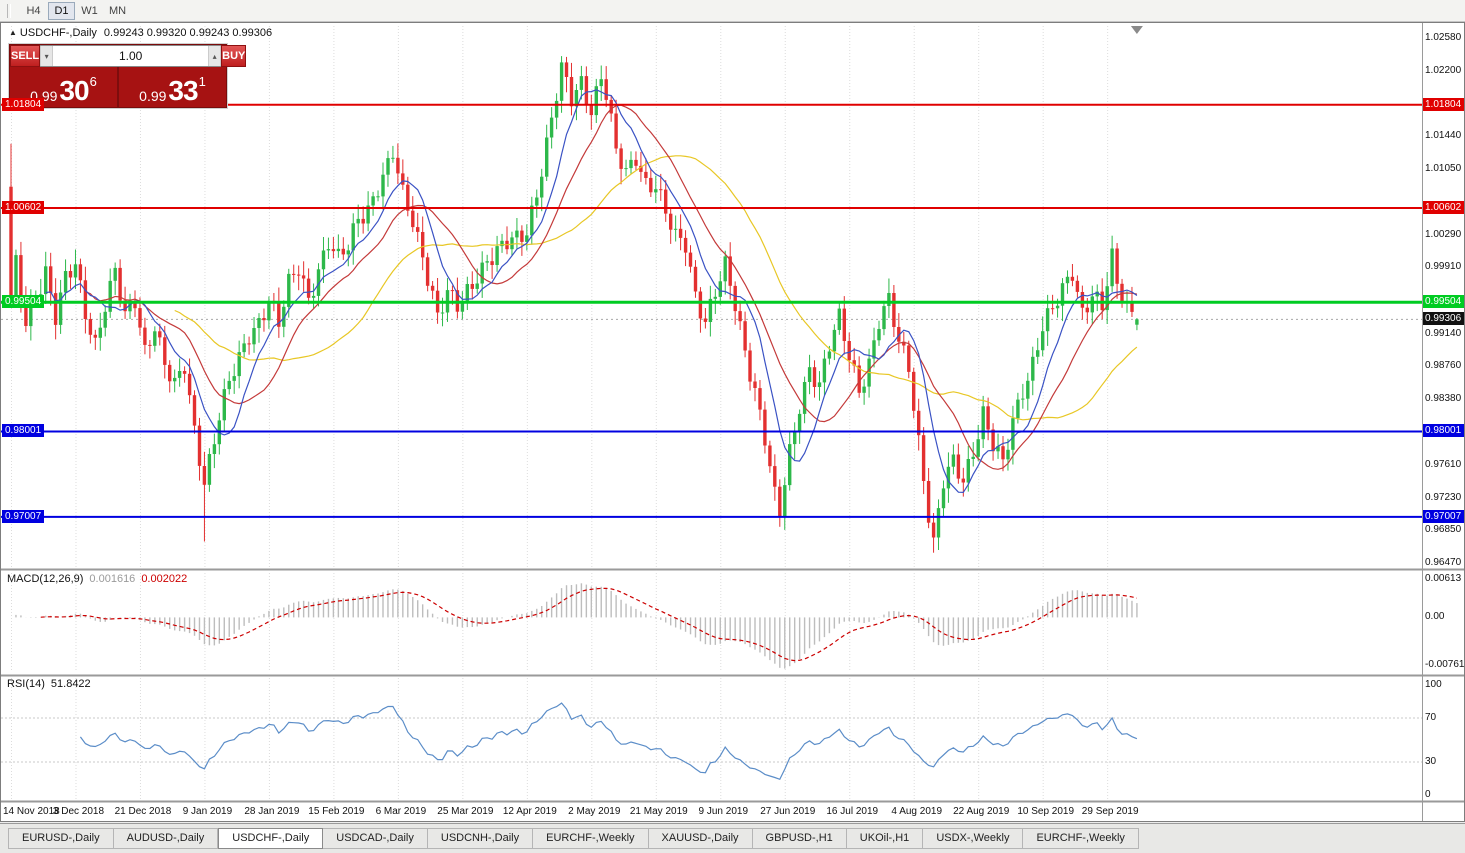  I want to click on date-axis-label: 14 Nov 2018, so click(31, 811).